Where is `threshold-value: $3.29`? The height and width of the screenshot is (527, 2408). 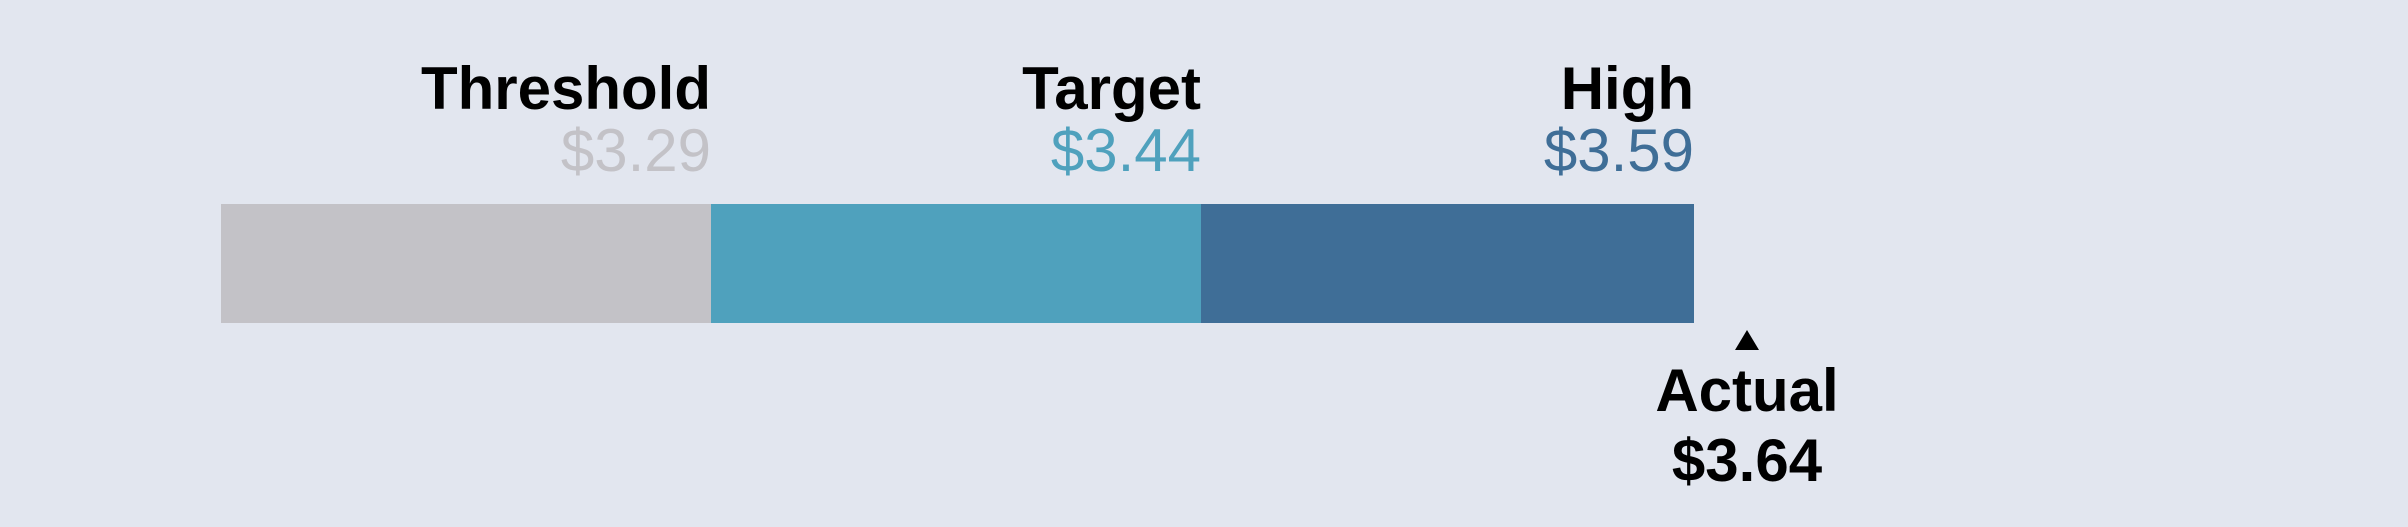
threshold-value: $3.29 is located at coordinates (635, 150).